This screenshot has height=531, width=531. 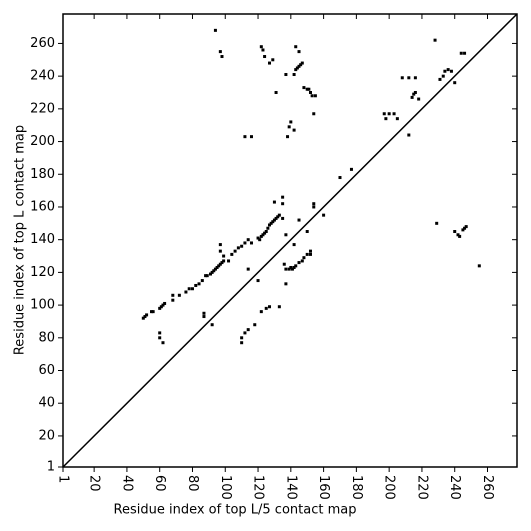 I want to click on x-tick-label: 160, so click(x=323, y=487).